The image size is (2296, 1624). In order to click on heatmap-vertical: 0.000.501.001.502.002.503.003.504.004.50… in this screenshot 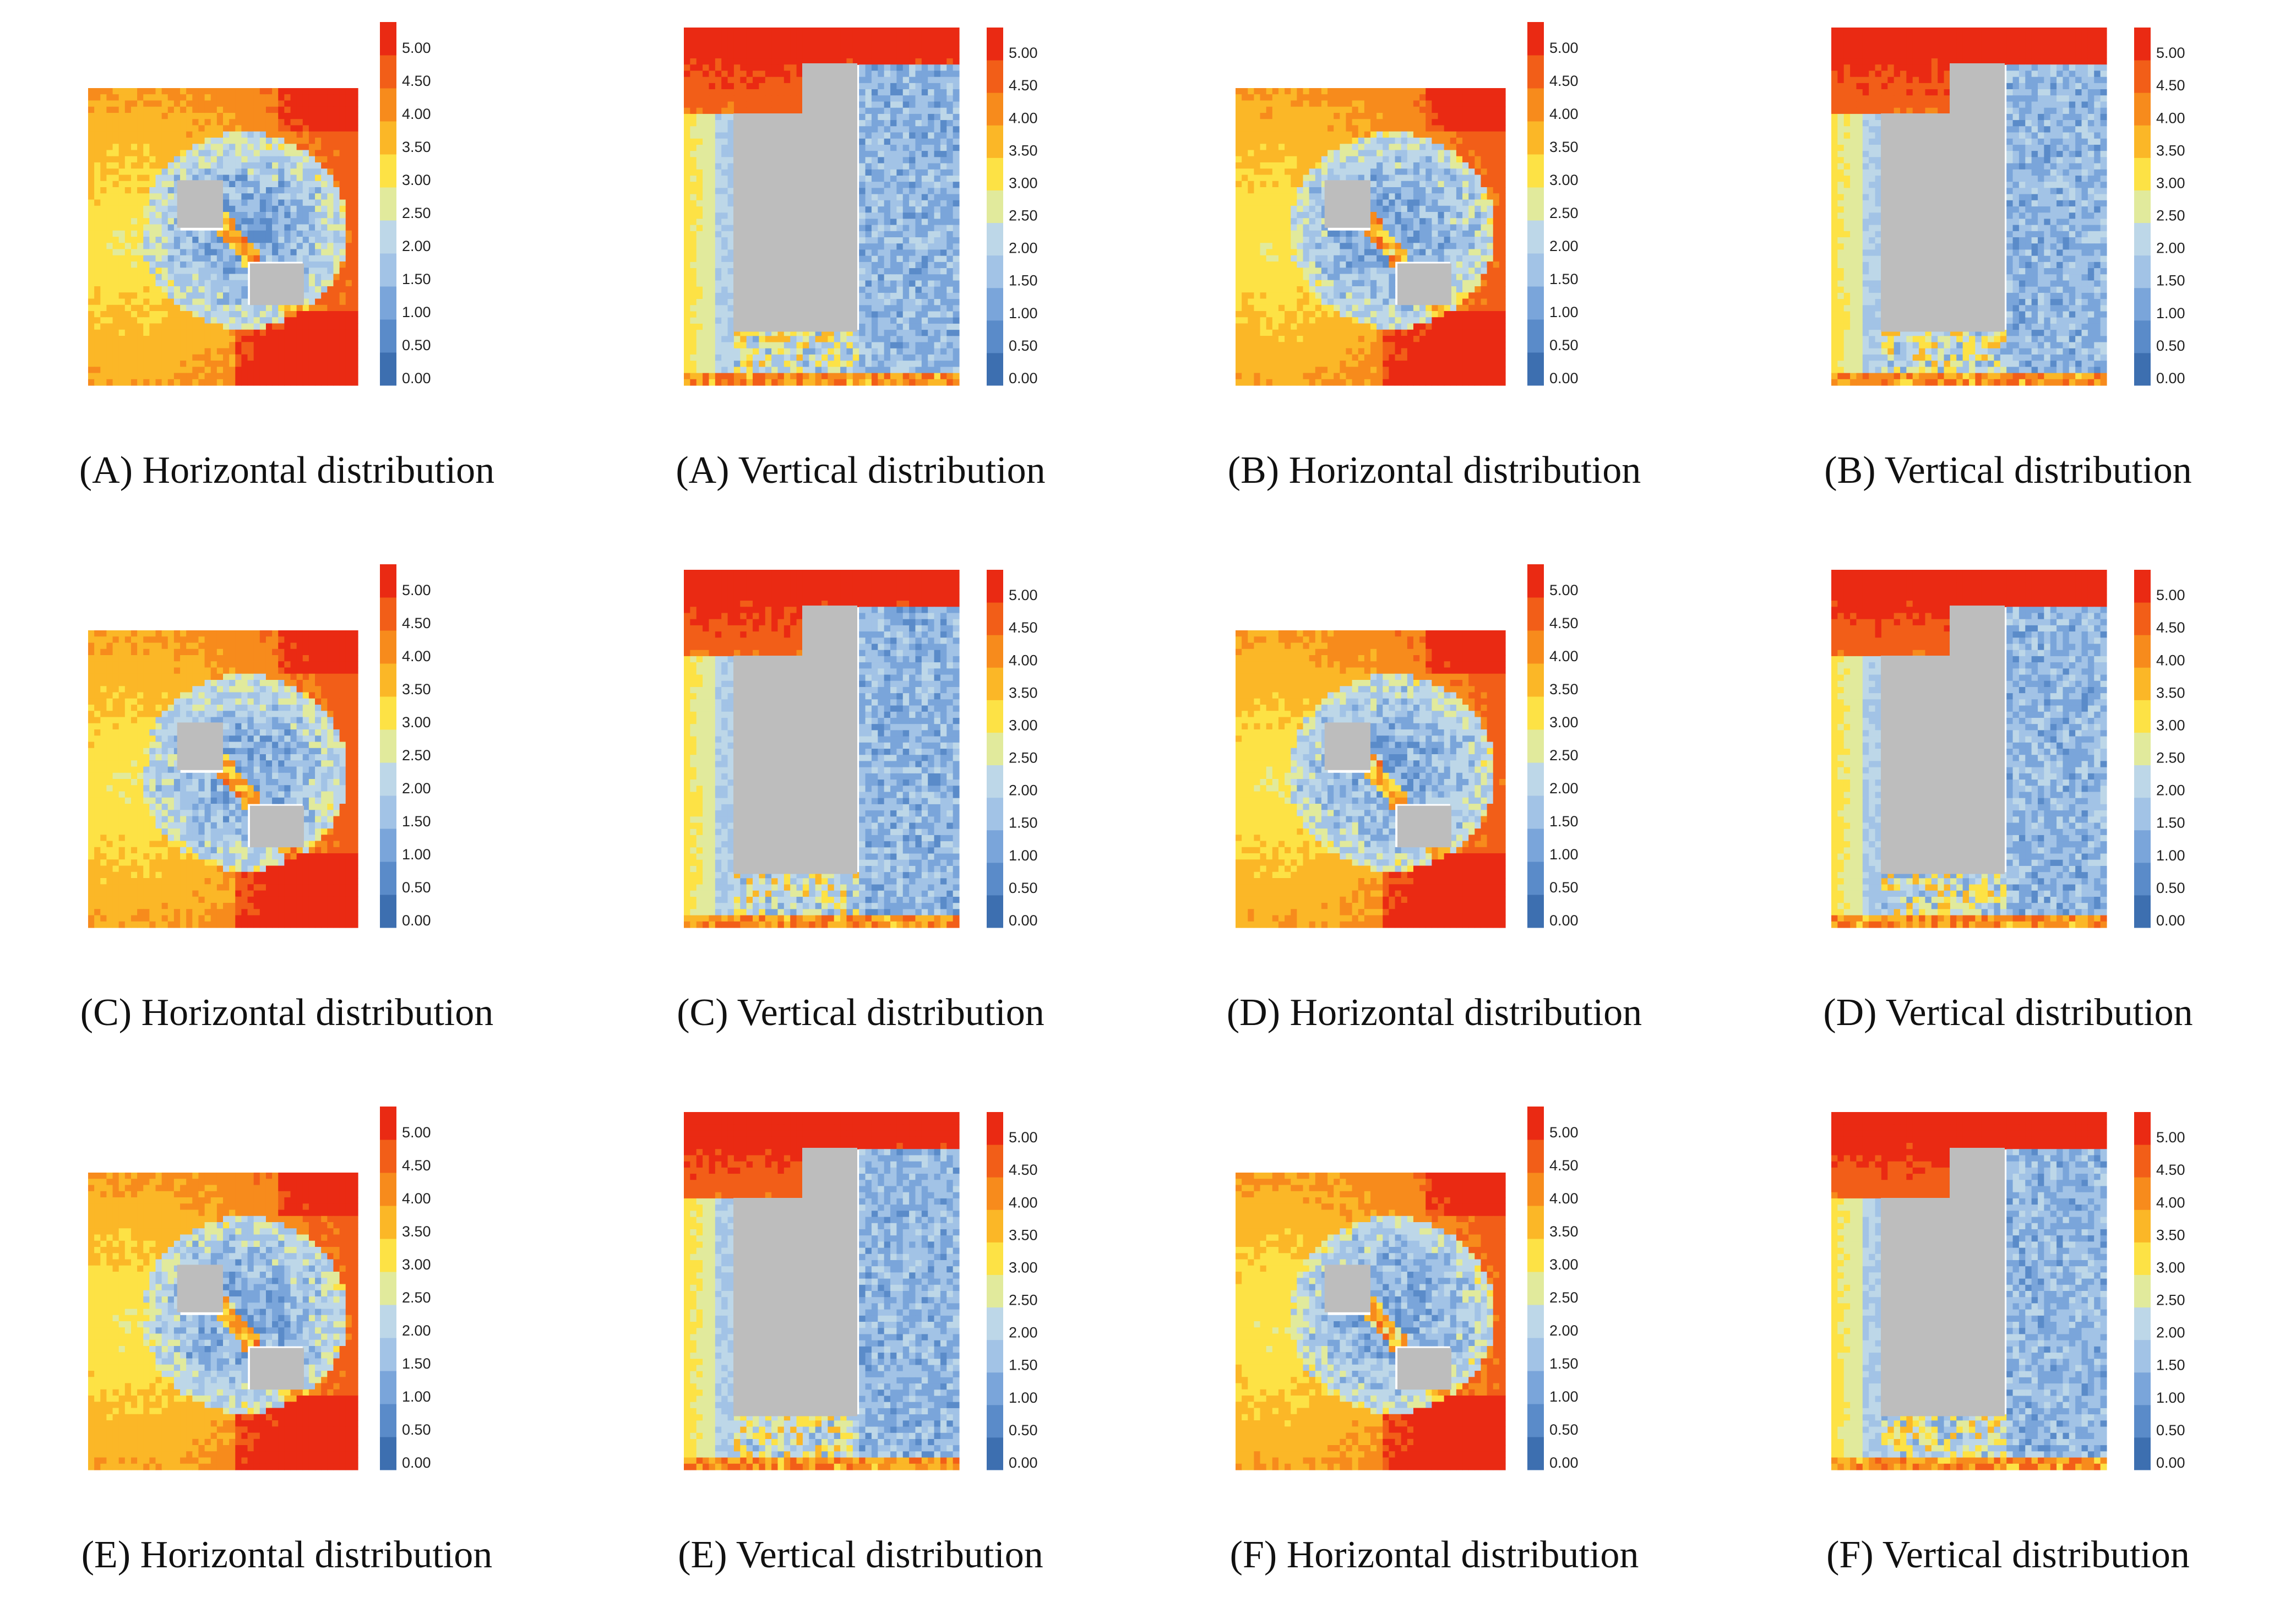, I will do `click(860, 217)`.